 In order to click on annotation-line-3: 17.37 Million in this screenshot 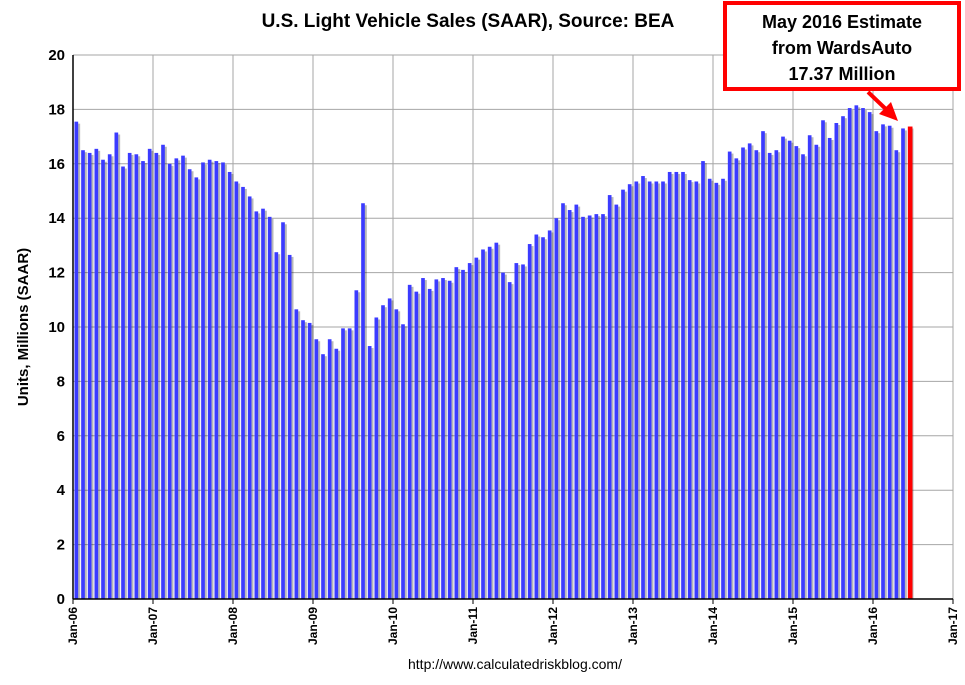, I will do `click(841, 74)`.